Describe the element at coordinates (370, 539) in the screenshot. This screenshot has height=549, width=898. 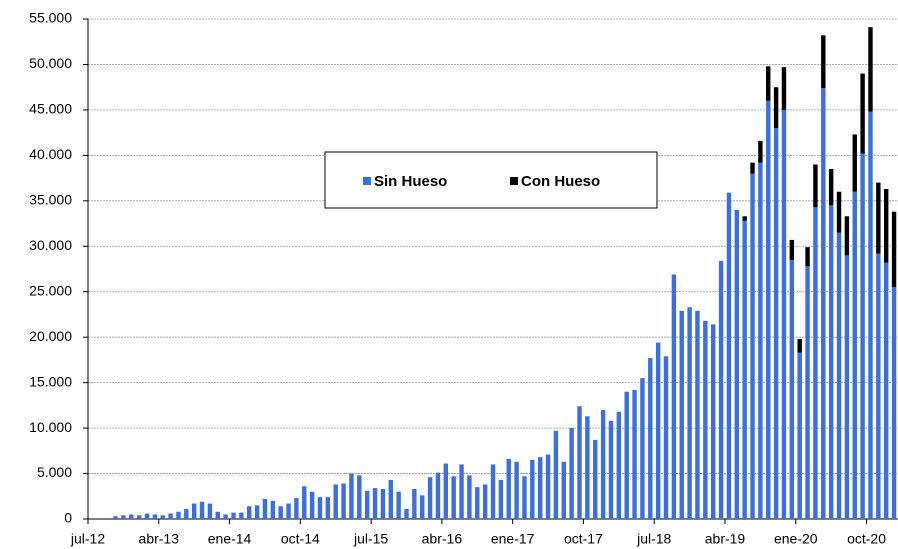
I see `x-tick-label: jul-15` at that location.